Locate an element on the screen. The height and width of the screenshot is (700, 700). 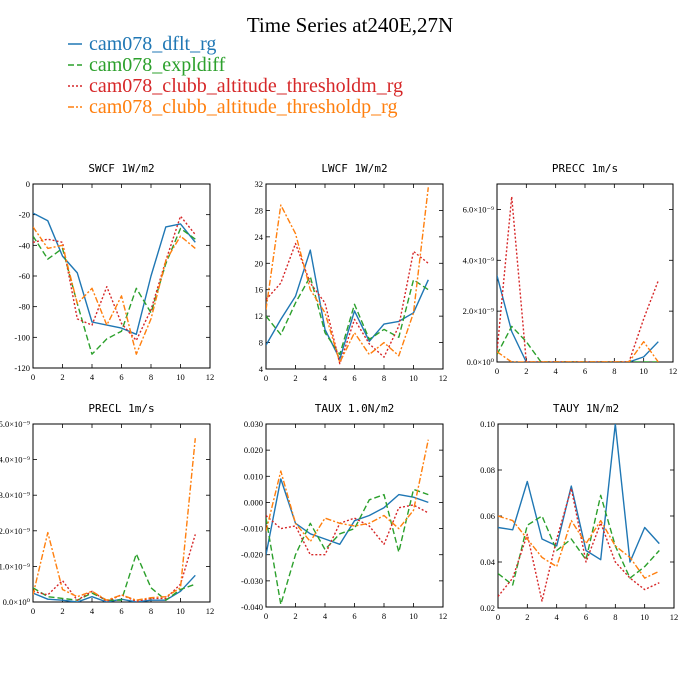
panel-title: TAUX 1.0N/m2 is located at coordinates (354, 408).